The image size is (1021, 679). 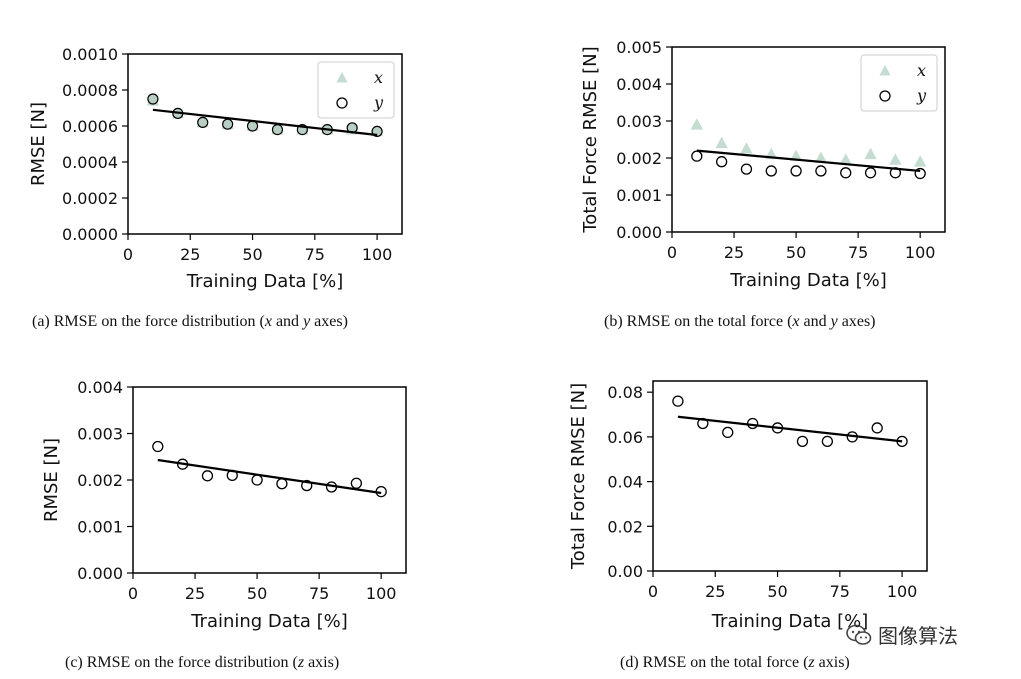 What do you see at coordinates (181, 662) in the screenshot?
I see `caption-c-prefix: (c) RMSE on the force distribution (` at bounding box center [181, 662].